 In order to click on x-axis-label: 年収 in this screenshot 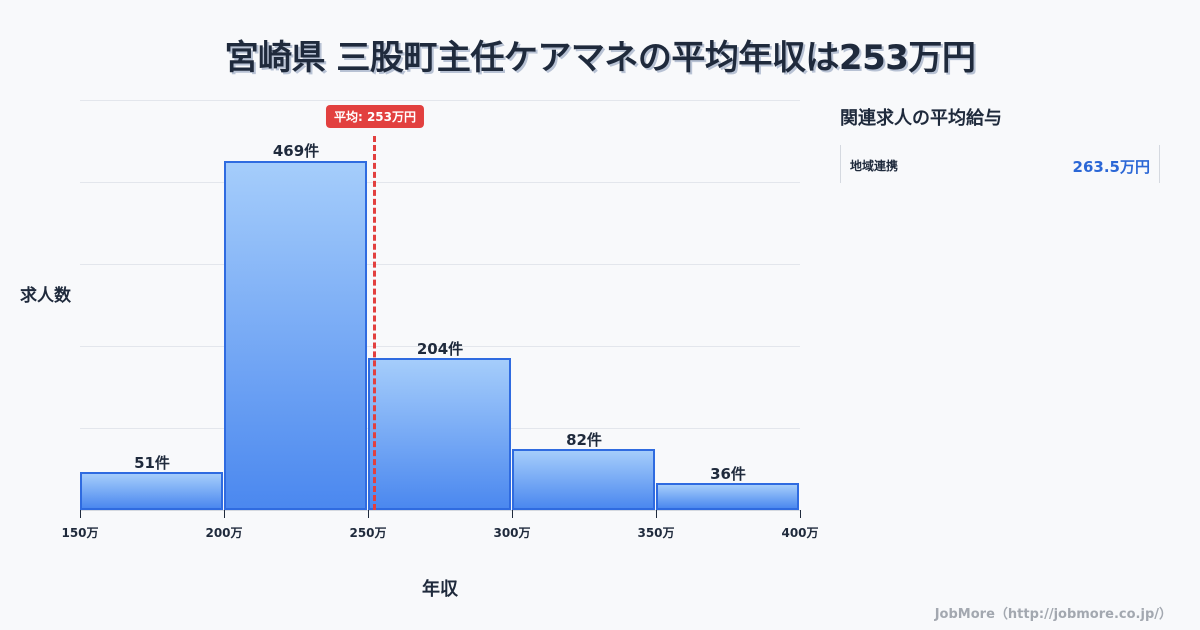, I will do `click(440, 589)`.